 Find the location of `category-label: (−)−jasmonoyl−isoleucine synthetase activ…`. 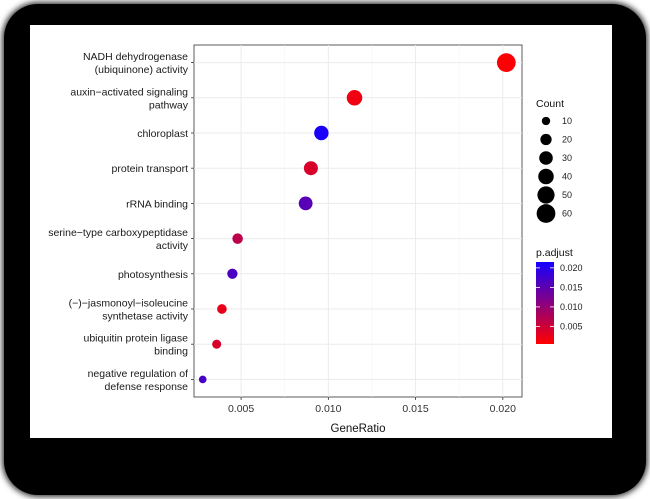

category-label: (−)−jasmonoyl−isoleucine synthetase activ… is located at coordinates (129, 310).